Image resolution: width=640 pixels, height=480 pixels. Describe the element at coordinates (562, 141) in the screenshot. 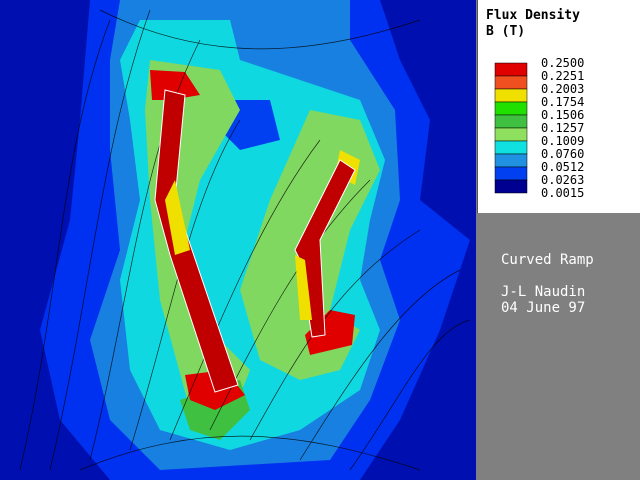

I see `legend-label: 0.1009` at that location.